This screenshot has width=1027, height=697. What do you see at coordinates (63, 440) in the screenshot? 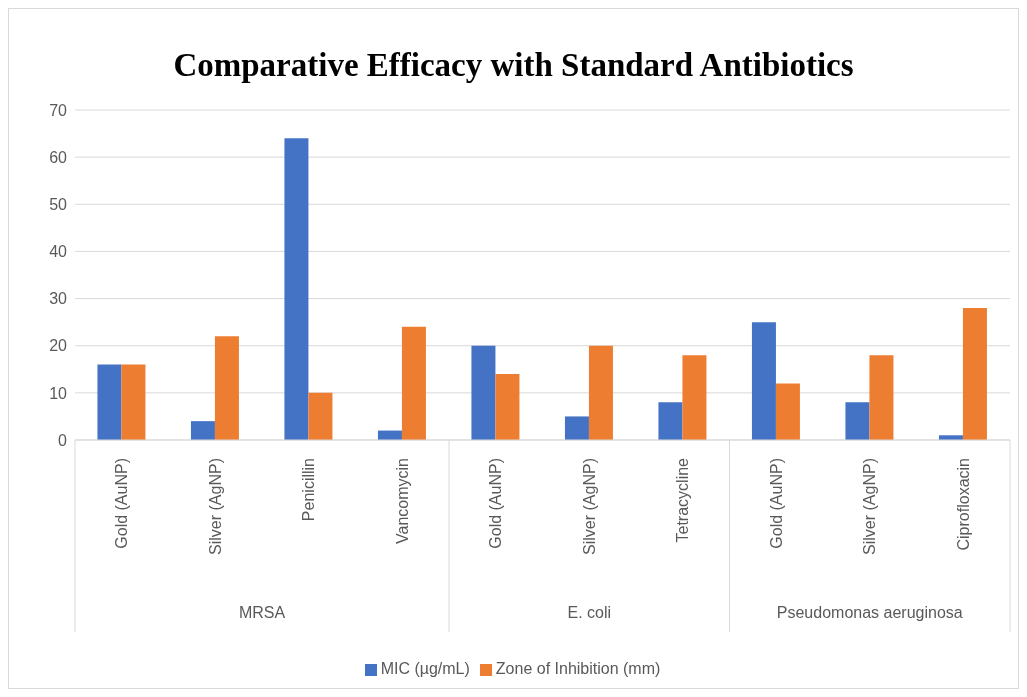
I see `y-tick-label: 0` at bounding box center [63, 440].